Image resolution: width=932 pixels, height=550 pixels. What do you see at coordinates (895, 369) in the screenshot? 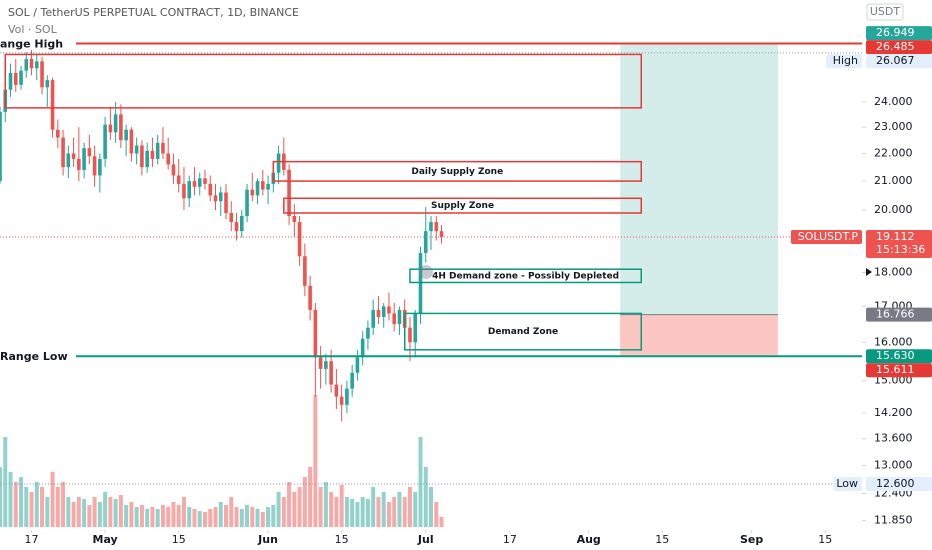
I see `price-label: 15.611` at bounding box center [895, 369].